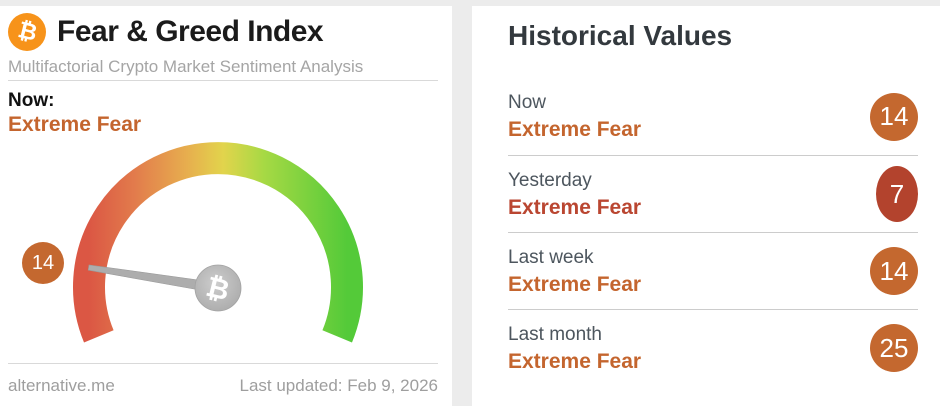 Image resolution: width=940 pixels, height=406 pixels. I want to click on header-divider, so click(223, 80).